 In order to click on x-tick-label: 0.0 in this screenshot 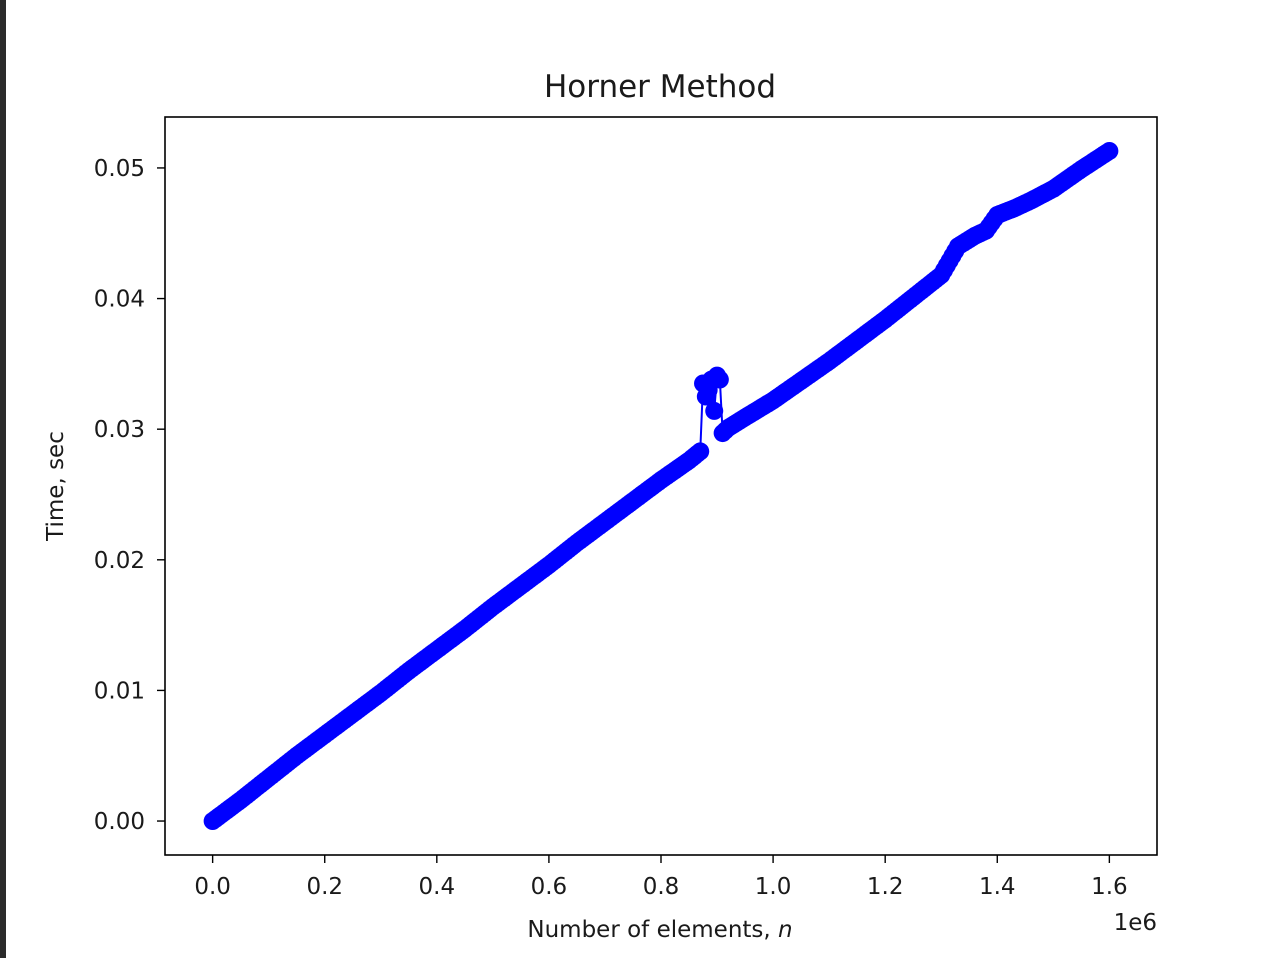, I will do `click(212, 887)`.